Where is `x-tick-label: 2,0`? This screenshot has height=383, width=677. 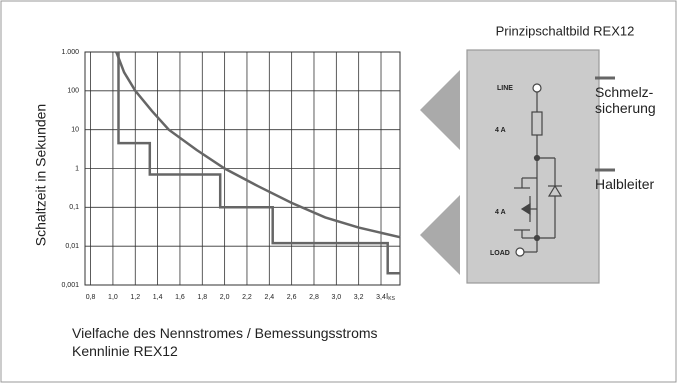
x-tick-label: 2,0 is located at coordinates (225, 297).